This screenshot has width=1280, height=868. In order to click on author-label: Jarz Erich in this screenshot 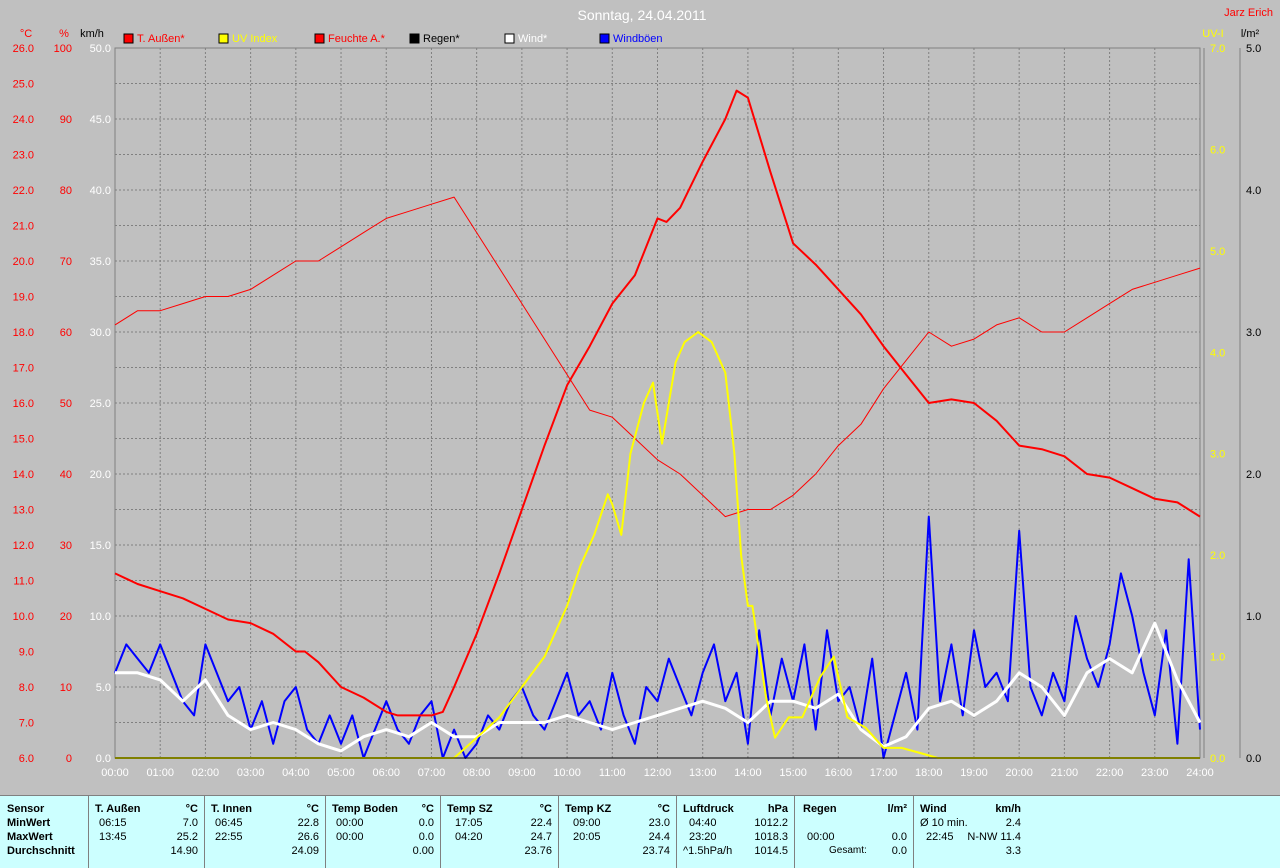, I will do `click(1248, 13)`.